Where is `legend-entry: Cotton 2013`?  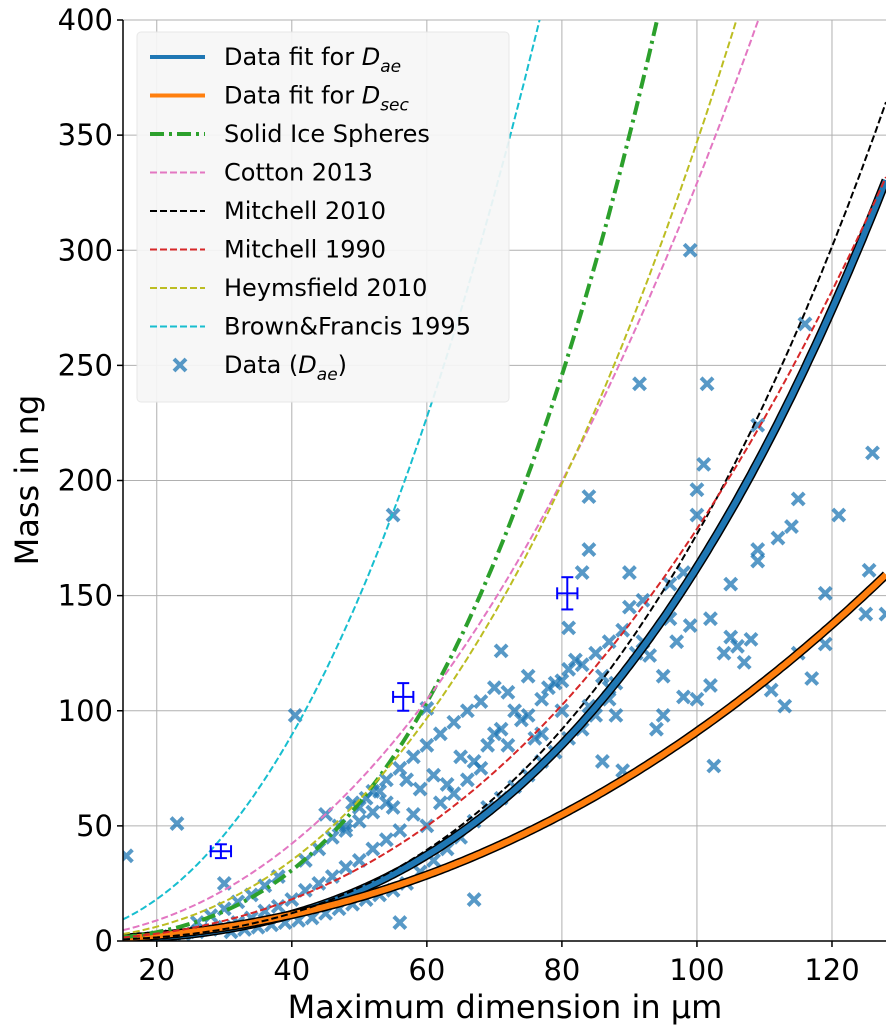 legend-entry: Cotton 2013 is located at coordinates (261, 173).